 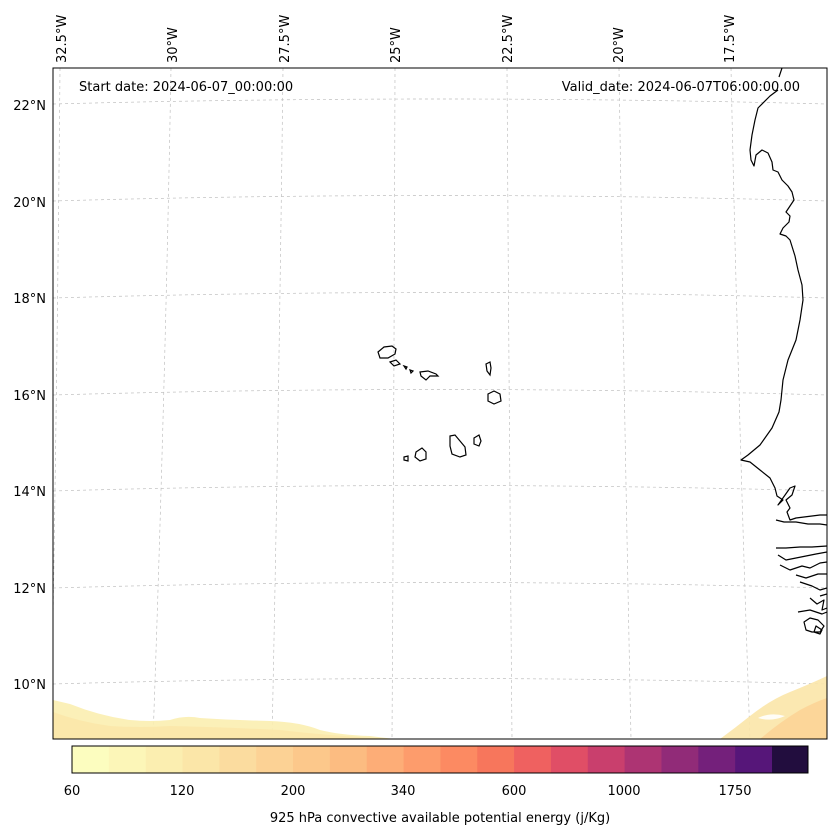 I want to click on island-santiago, so click(x=458, y=446).